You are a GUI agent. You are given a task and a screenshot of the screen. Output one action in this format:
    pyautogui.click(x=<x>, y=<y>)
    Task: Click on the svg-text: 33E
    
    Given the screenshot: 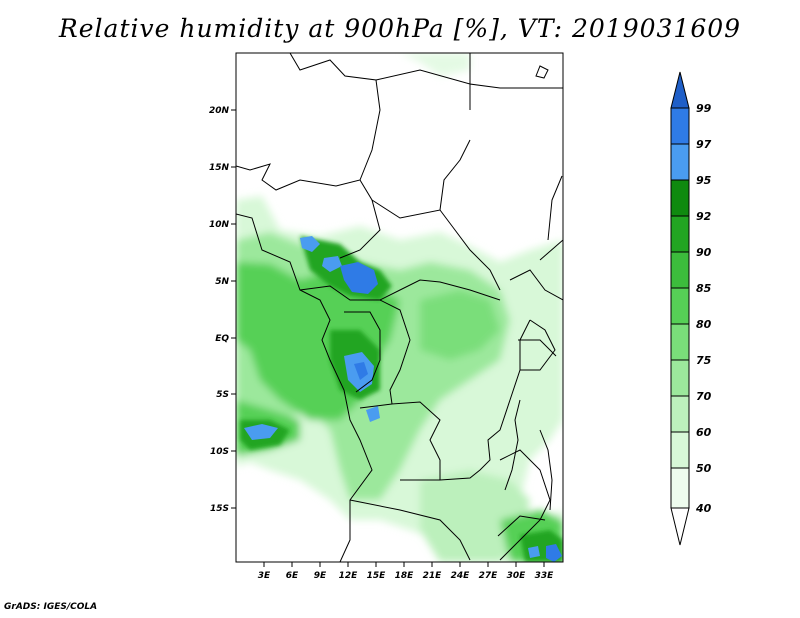 What is the action you would take?
    pyautogui.click(x=545, y=576)
    